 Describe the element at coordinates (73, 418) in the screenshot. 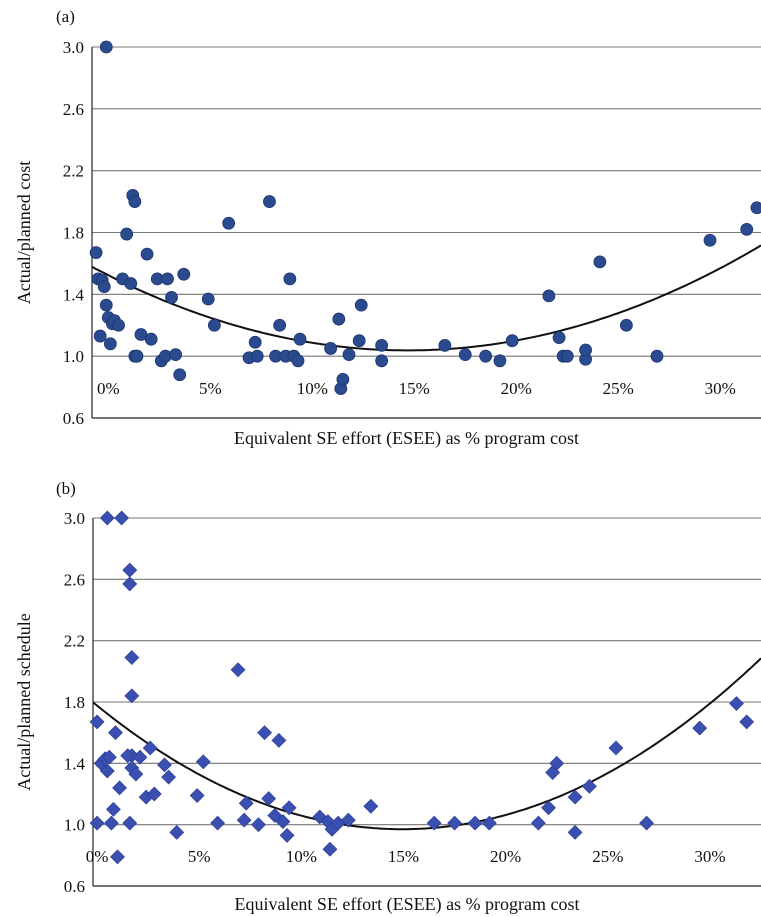

I see `y-tick-label: 0.6` at that location.